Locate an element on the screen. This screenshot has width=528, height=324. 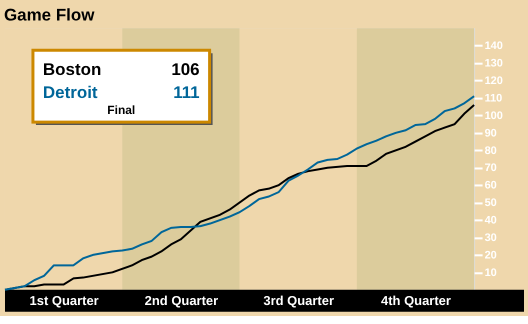
x-tick-label: 4th Quarter is located at coordinates (416, 300).